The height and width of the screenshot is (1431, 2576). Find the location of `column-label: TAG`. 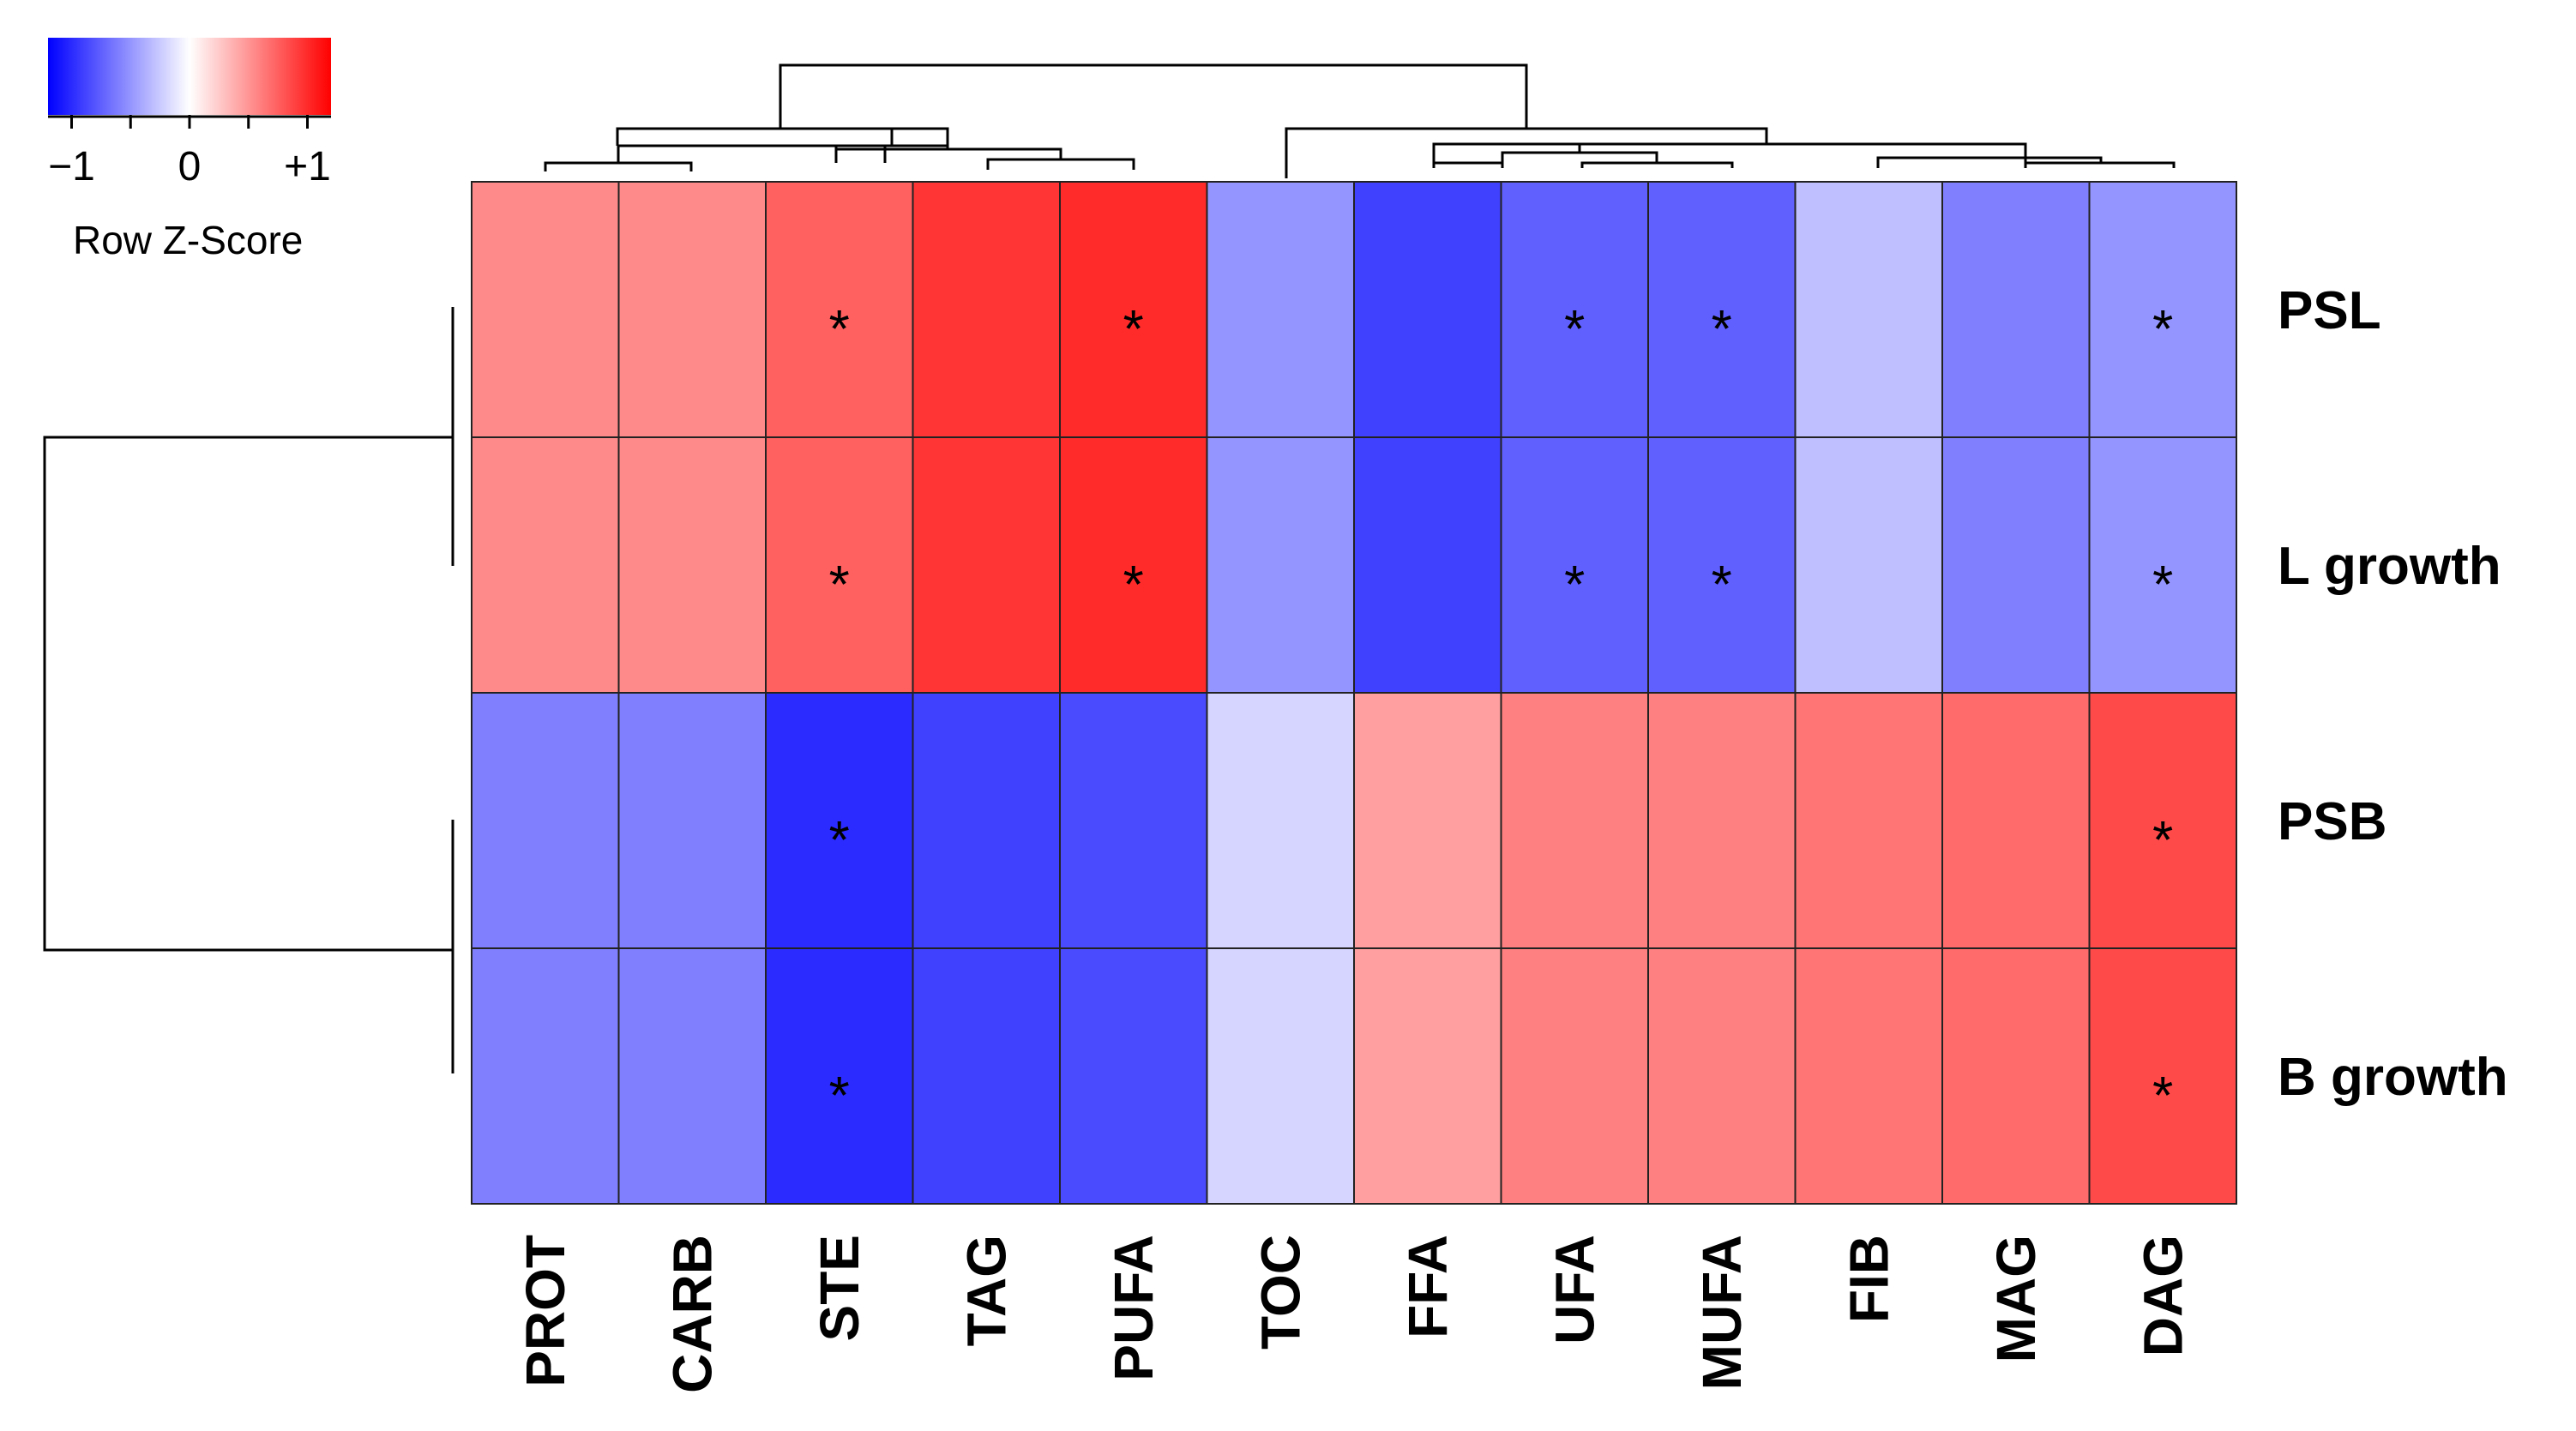

column-label: TAG is located at coordinates (986, 1290).